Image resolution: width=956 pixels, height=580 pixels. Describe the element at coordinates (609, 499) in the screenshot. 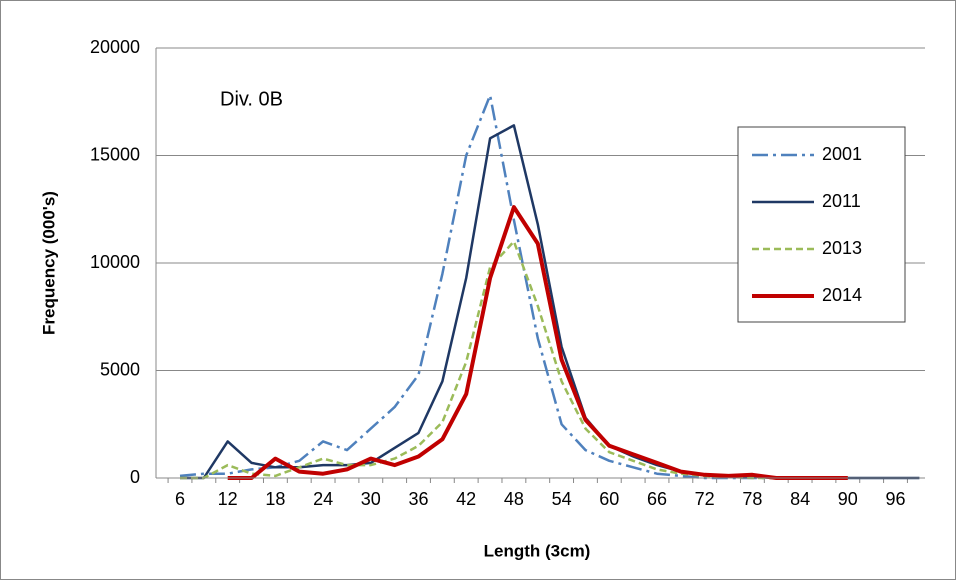

I see `x-tick-label: 60` at that location.